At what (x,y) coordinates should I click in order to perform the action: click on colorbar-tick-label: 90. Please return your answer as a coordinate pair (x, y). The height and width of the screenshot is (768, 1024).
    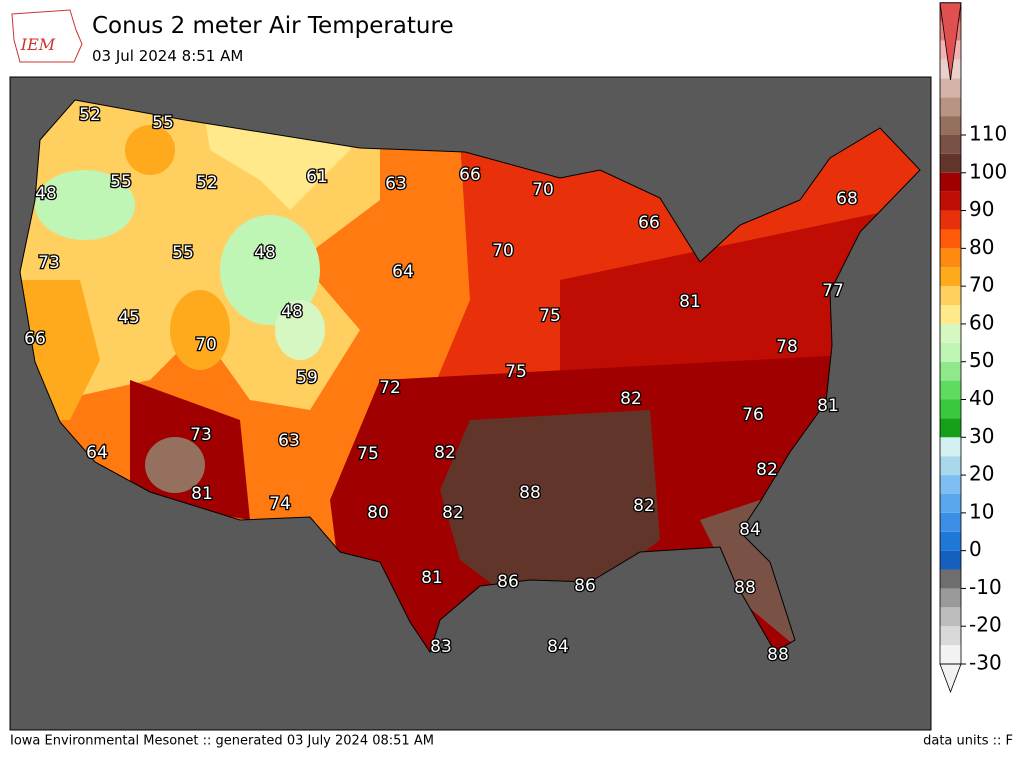
    Looking at the image, I should click on (981, 209).